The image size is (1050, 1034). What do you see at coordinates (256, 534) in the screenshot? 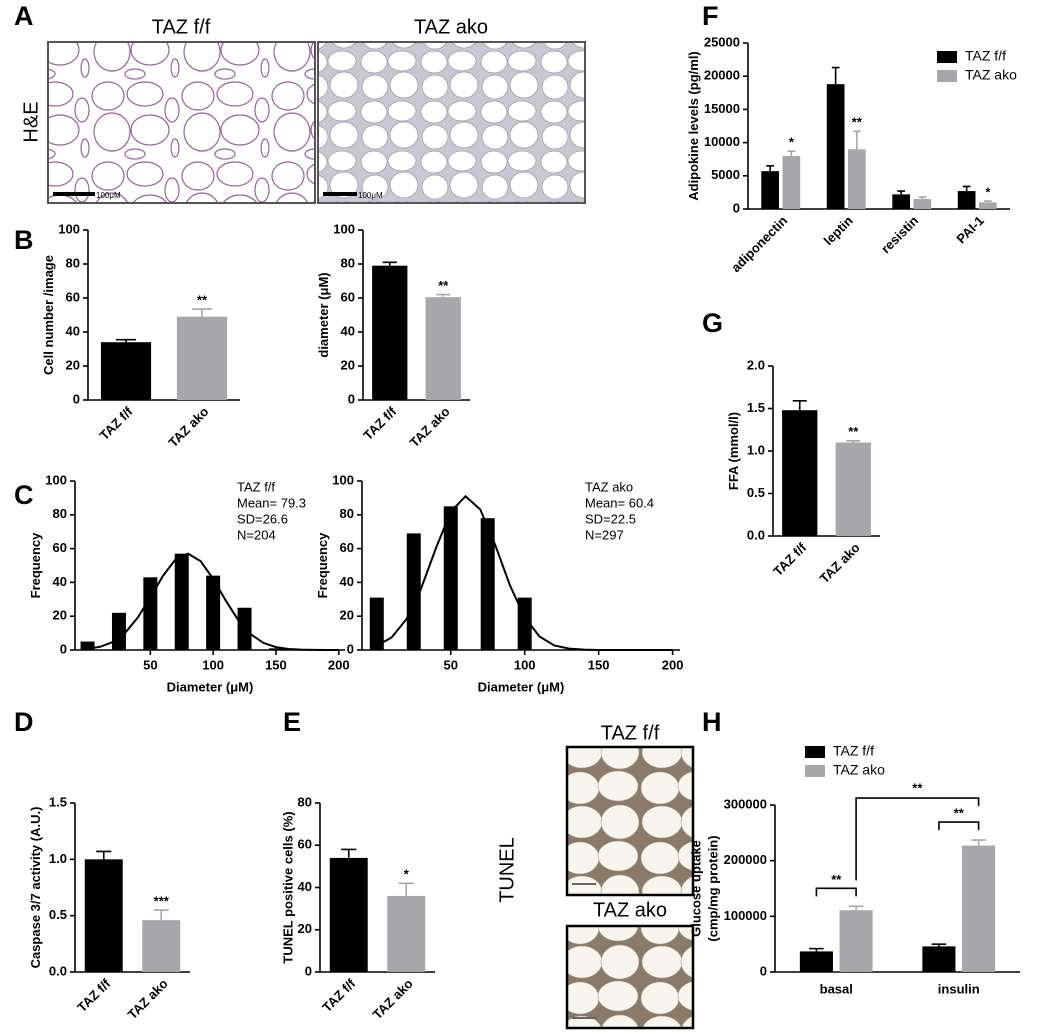
I see `annotation: N=204` at bounding box center [256, 534].